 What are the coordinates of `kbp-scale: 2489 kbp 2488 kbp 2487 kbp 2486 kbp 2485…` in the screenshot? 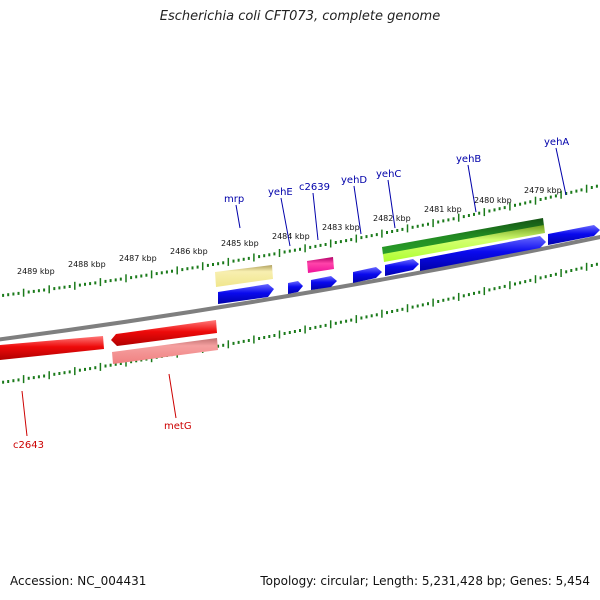 It's located at (289, 231).